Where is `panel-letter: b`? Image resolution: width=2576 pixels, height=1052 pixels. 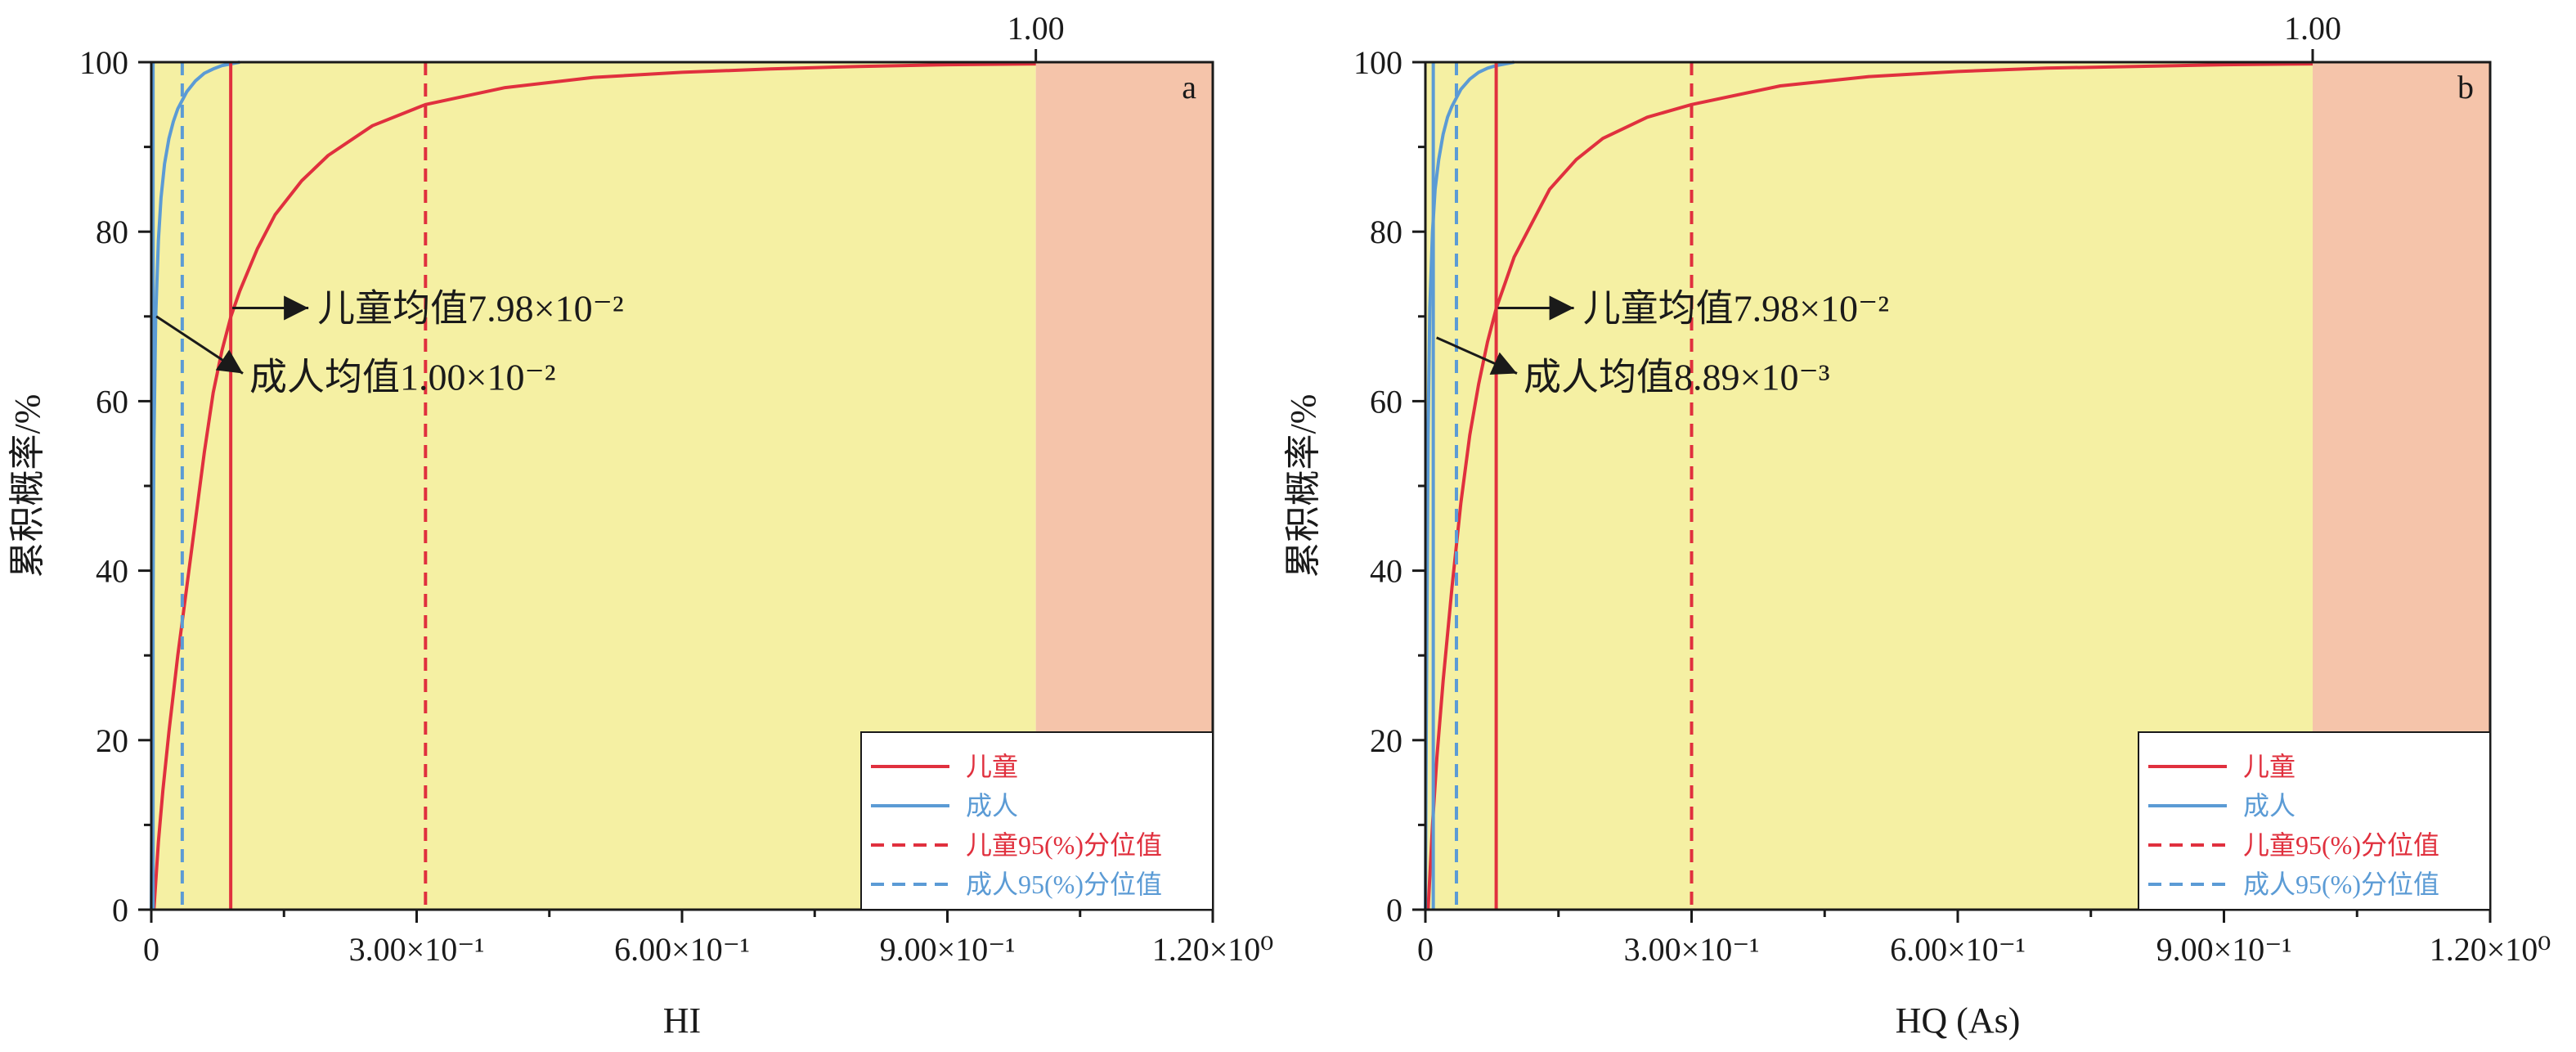 panel-letter: b is located at coordinates (2466, 87).